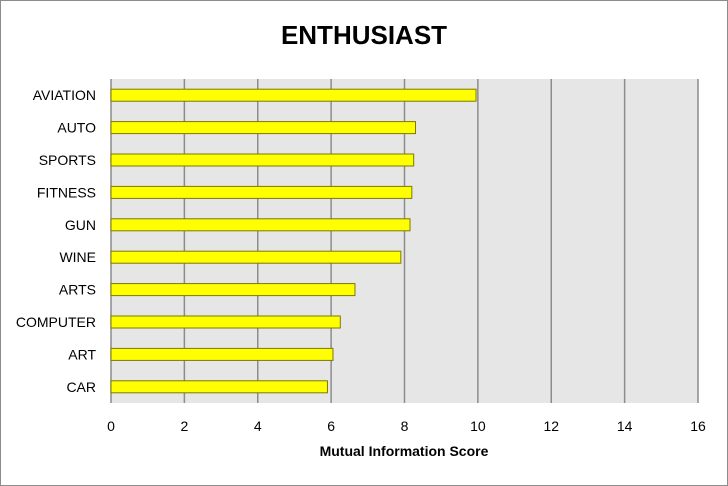  What do you see at coordinates (219, 387) in the screenshot?
I see `bar-car` at bounding box center [219, 387].